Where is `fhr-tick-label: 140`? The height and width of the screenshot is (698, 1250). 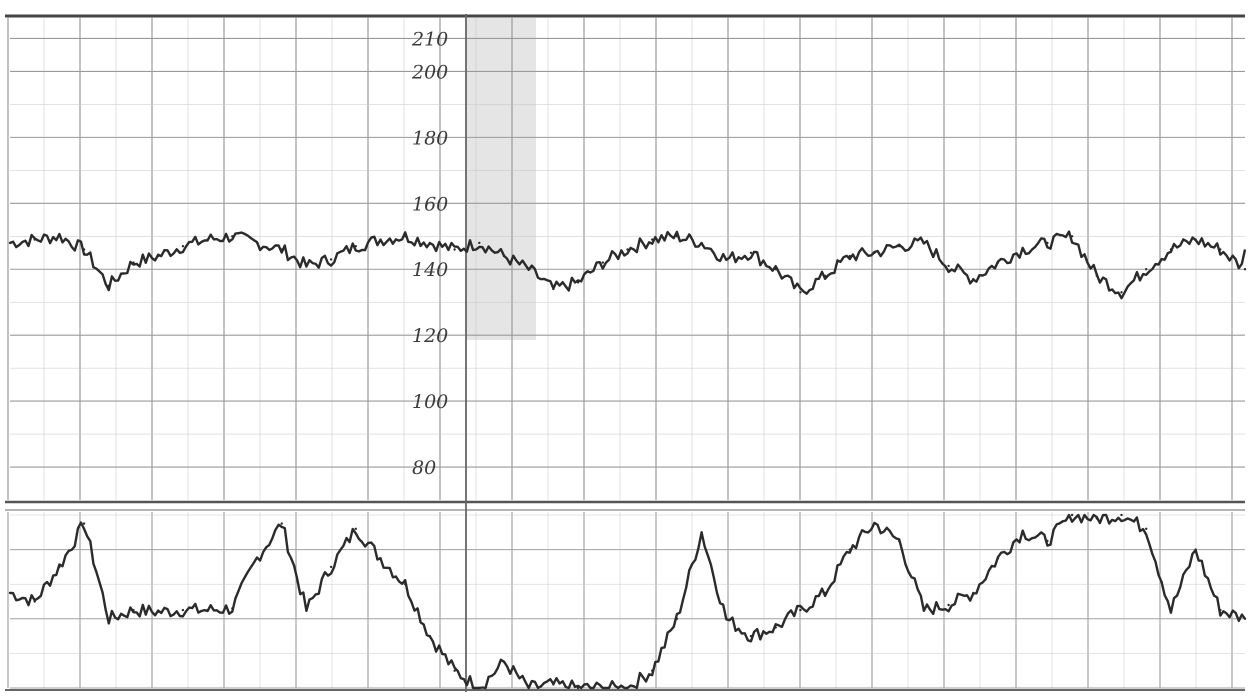
fhr-tick-label: 140 is located at coordinates (430, 270).